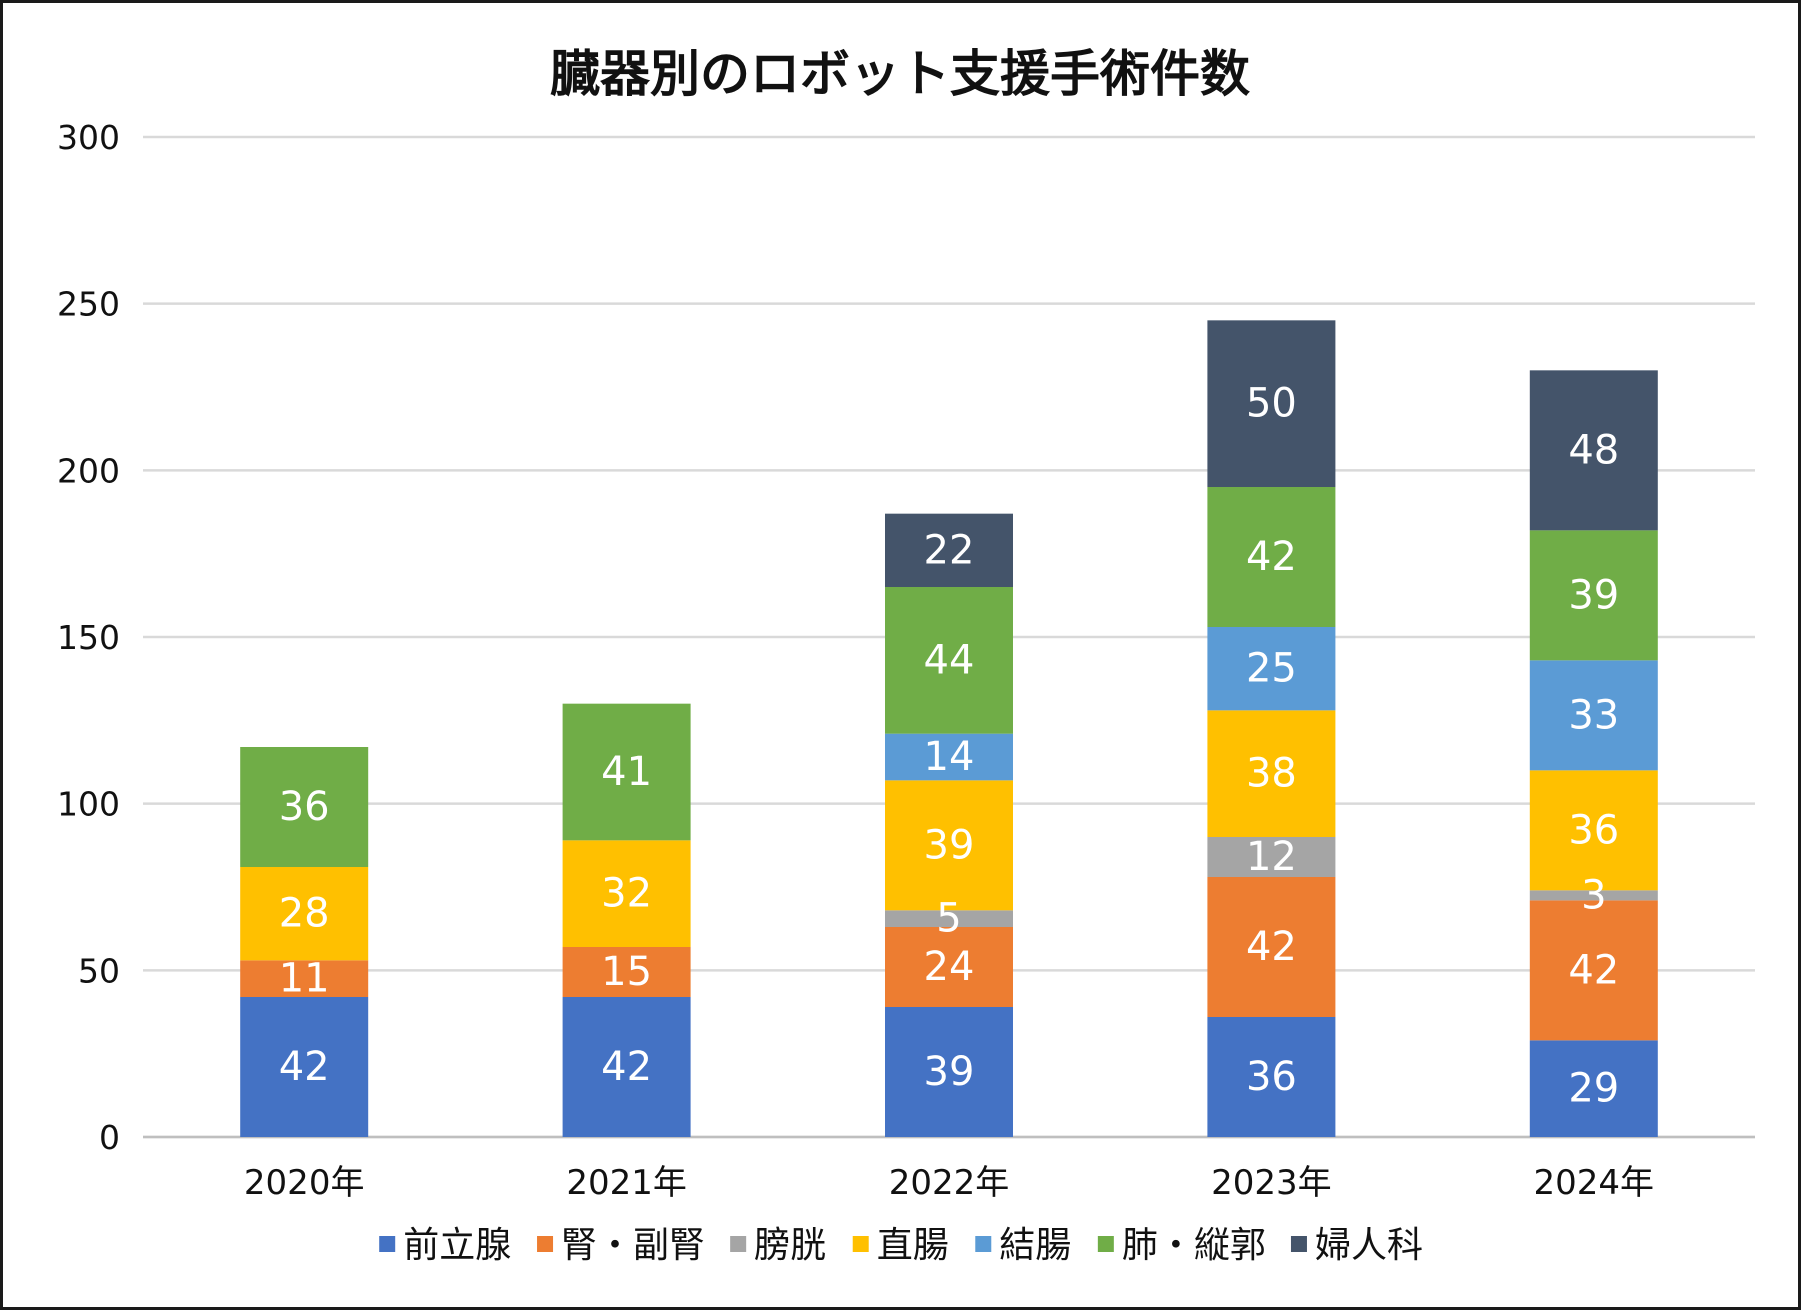 This screenshot has width=1801, height=1310. I want to click on data-label-3-2: 24, so click(949, 967).